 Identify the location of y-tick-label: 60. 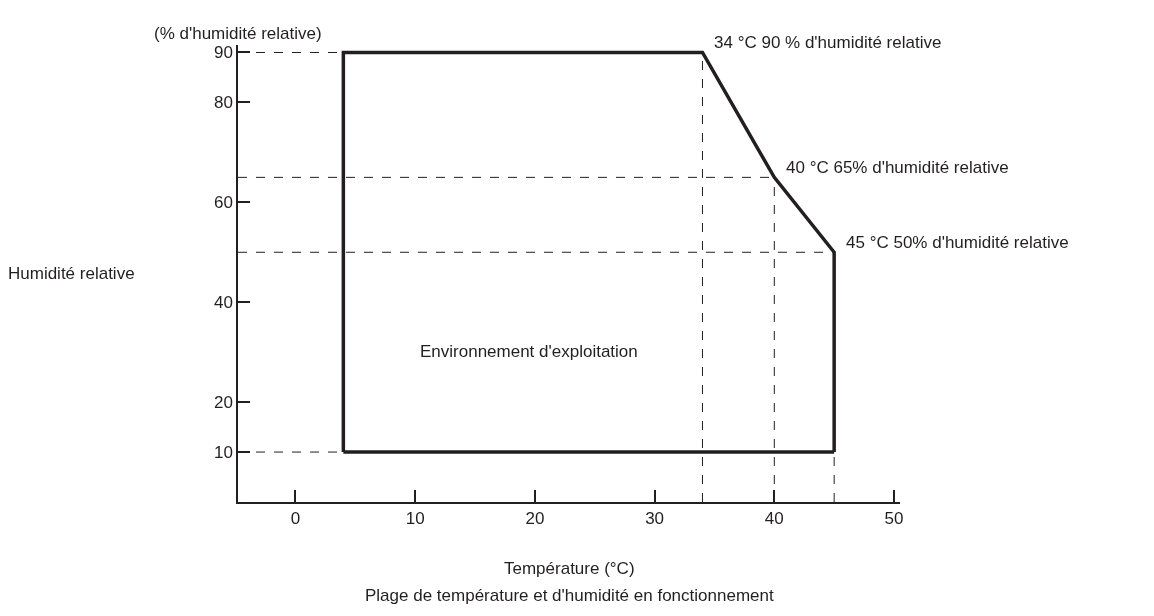
(223, 203).